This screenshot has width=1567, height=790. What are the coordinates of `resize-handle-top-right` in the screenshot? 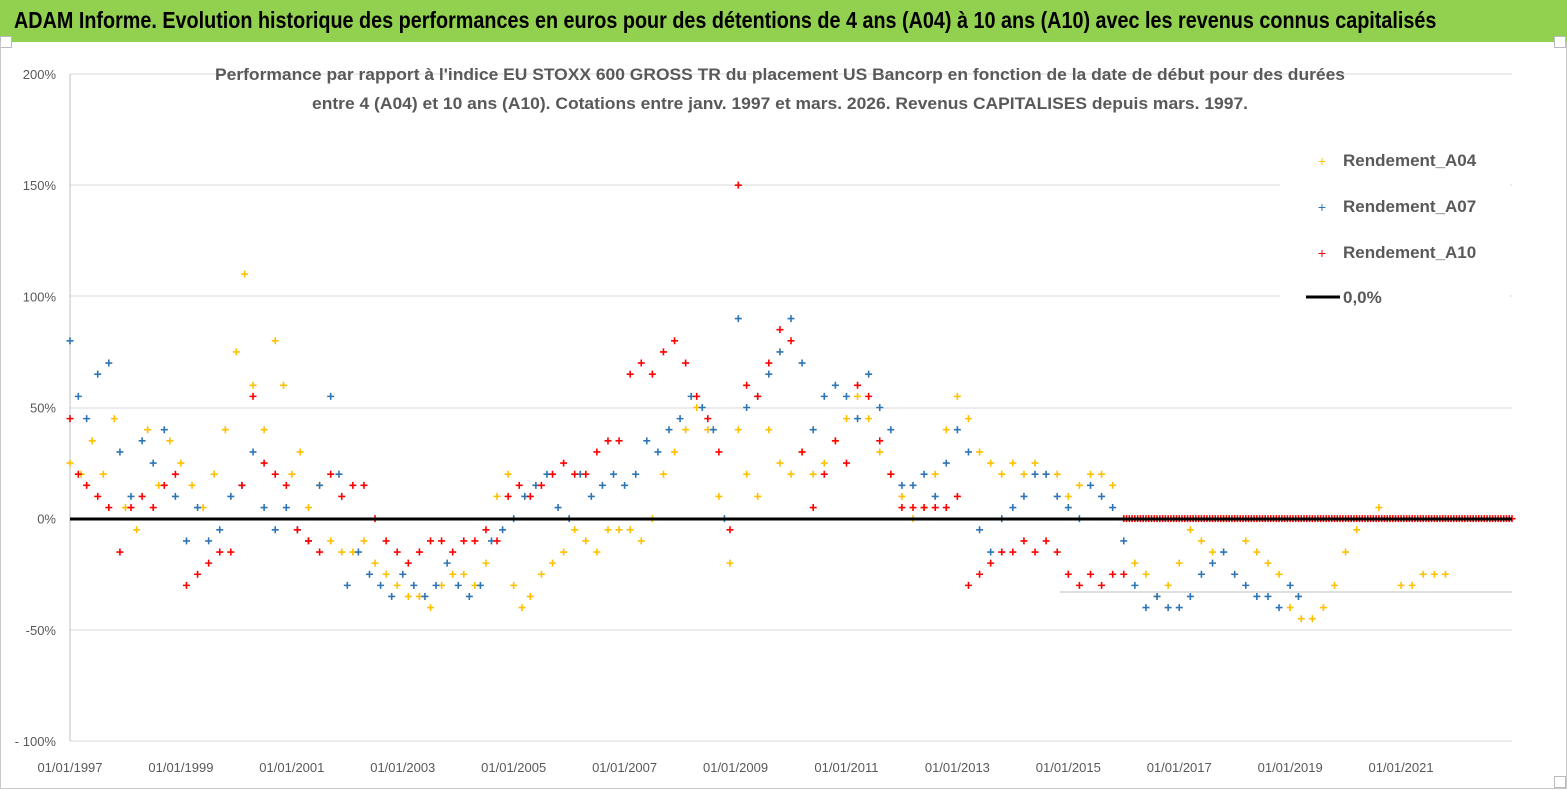 It's located at (1560, 42).